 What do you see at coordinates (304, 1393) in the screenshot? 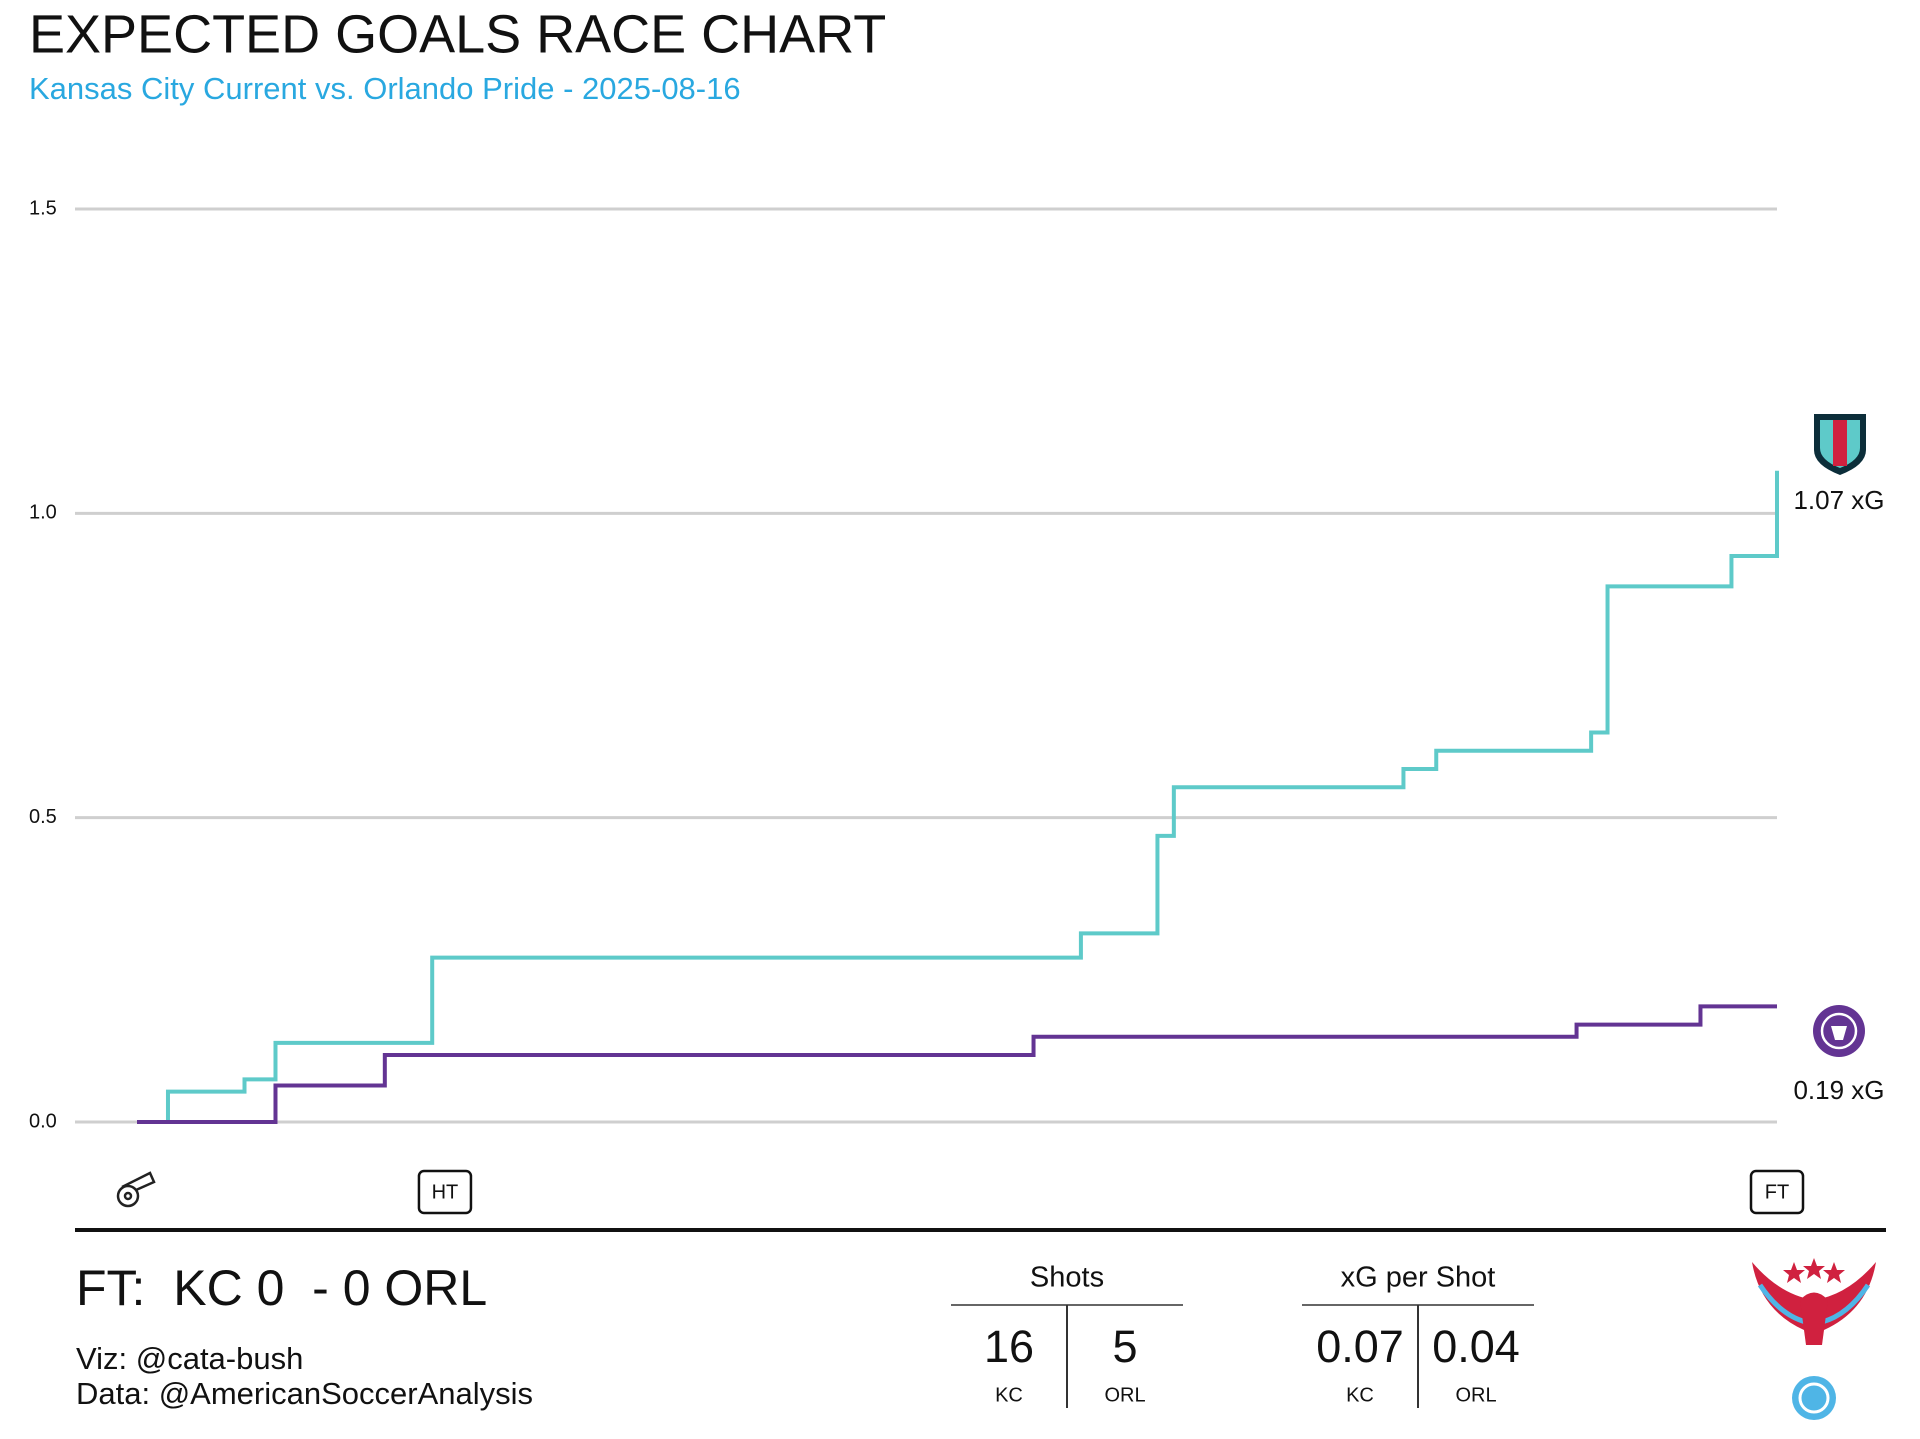
I see `credit: Data: @AmericanSoccerAnalysis` at bounding box center [304, 1393].